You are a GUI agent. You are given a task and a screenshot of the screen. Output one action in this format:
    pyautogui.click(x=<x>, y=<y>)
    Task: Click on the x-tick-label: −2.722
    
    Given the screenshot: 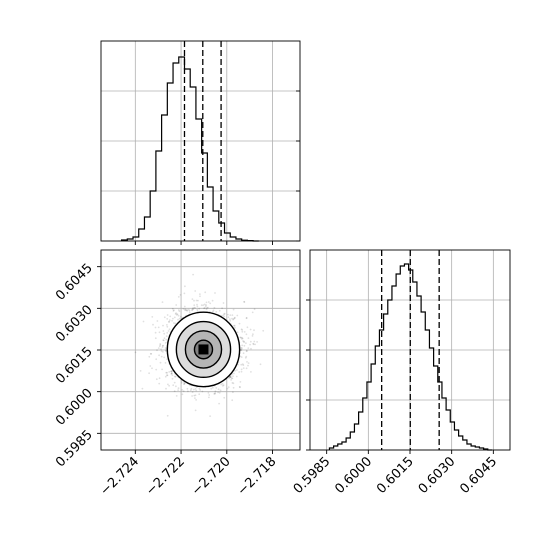 What is the action you would take?
    pyautogui.click(x=165, y=476)
    